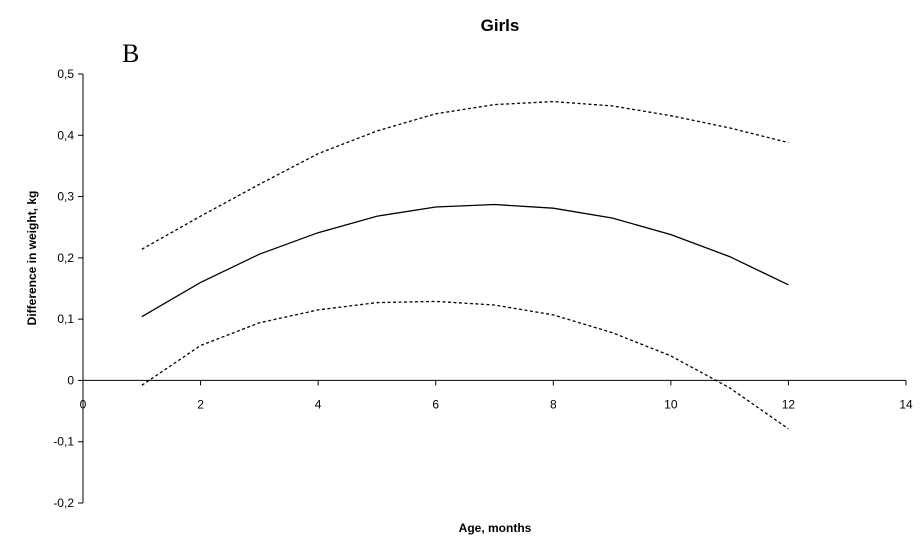 The height and width of the screenshot is (543, 920). I want to click on y-tick-label: 0,3, so click(65, 197).